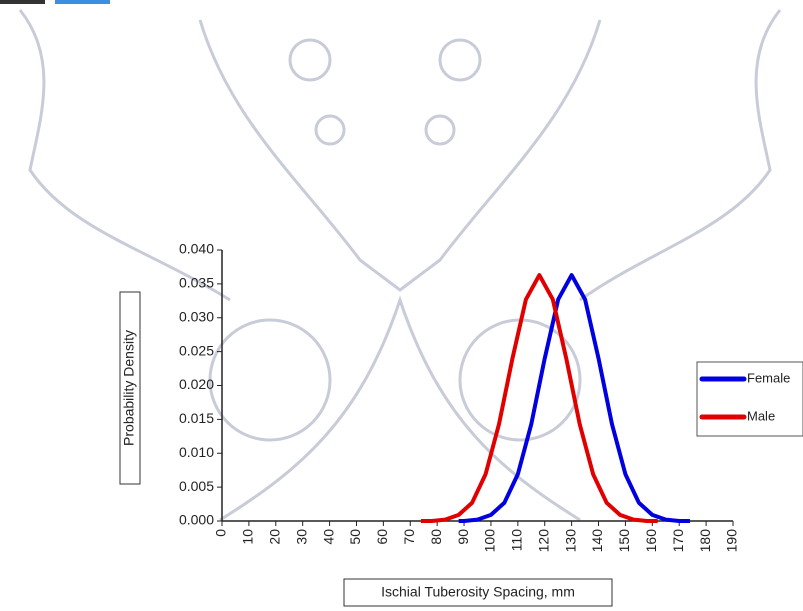 The width and height of the screenshot is (803, 611). I want to click on legend: Female Male, so click(749, 399).